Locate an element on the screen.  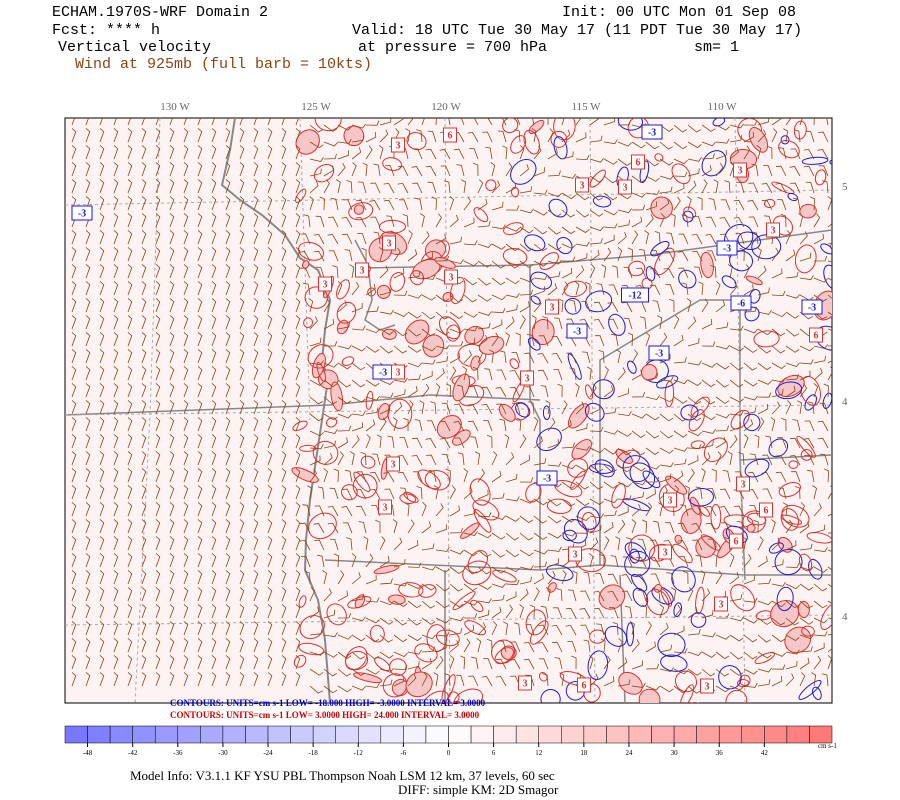
colorbar-label: 18 is located at coordinates (584, 753).